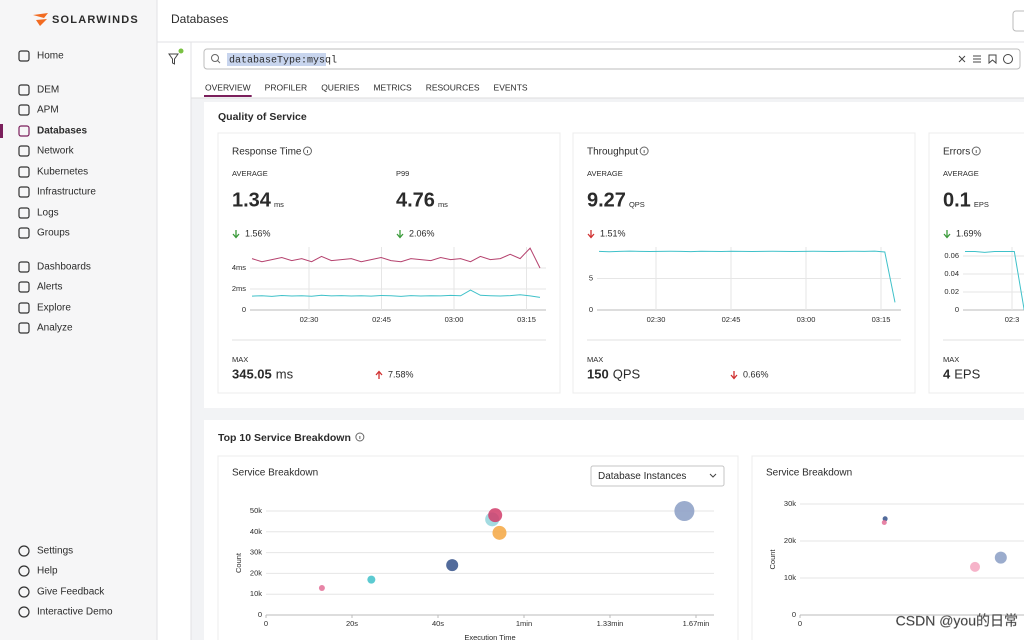 This screenshot has height=640, width=1024. What do you see at coordinates (969, 233) in the screenshot?
I see `metric-change: 1.69%` at bounding box center [969, 233].